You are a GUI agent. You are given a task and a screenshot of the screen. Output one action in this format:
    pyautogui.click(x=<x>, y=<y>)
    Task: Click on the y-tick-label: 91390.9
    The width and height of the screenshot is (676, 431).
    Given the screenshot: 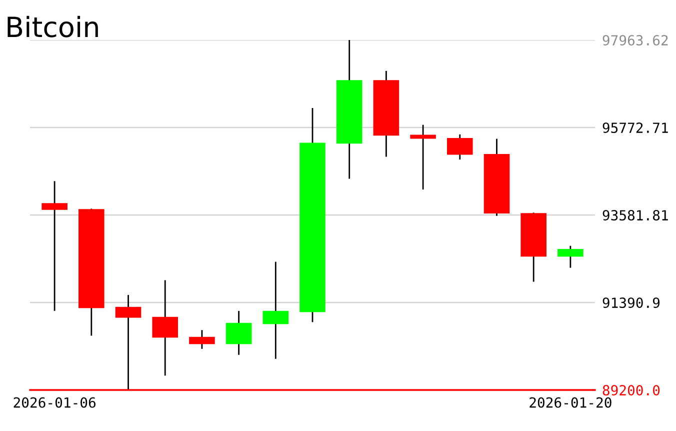 What is the action you would take?
    pyautogui.click(x=631, y=303)
    